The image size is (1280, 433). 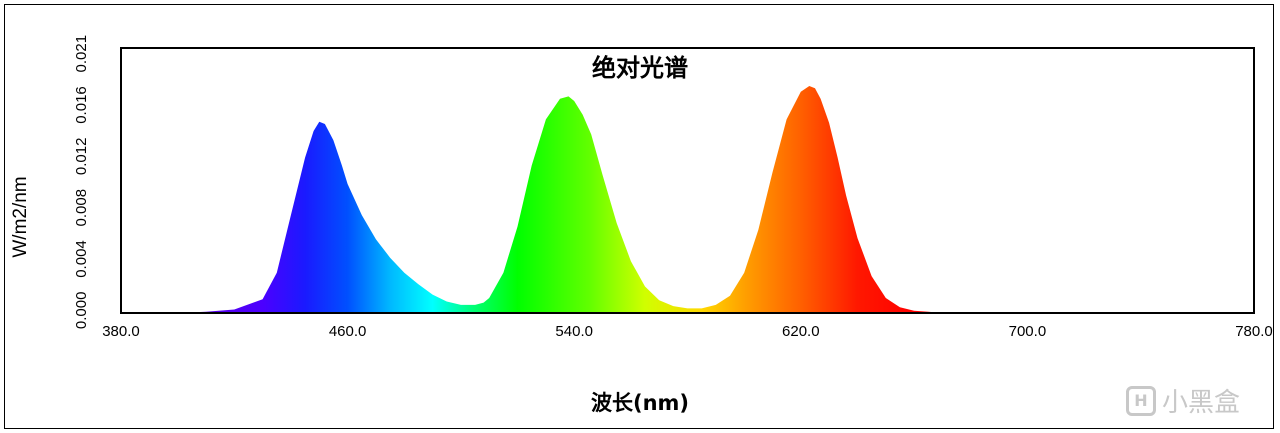 What do you see at coordinates (1140, 400) in the screenshot?
I see `watermark-logo-icon: H` at bounding box center [1140, 400].